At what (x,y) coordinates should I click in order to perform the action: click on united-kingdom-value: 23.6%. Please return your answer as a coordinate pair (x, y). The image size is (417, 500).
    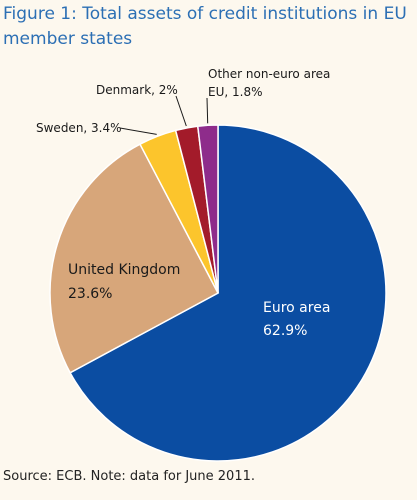
    Looking at the image, I should click on (90, 294).